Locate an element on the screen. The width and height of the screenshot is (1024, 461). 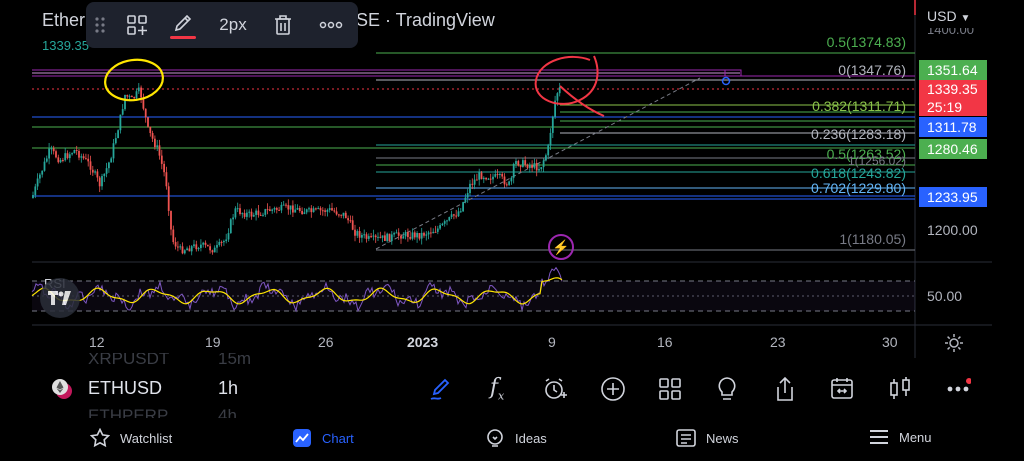
time-axis-label: 30 is located at coordinates (890, 342).